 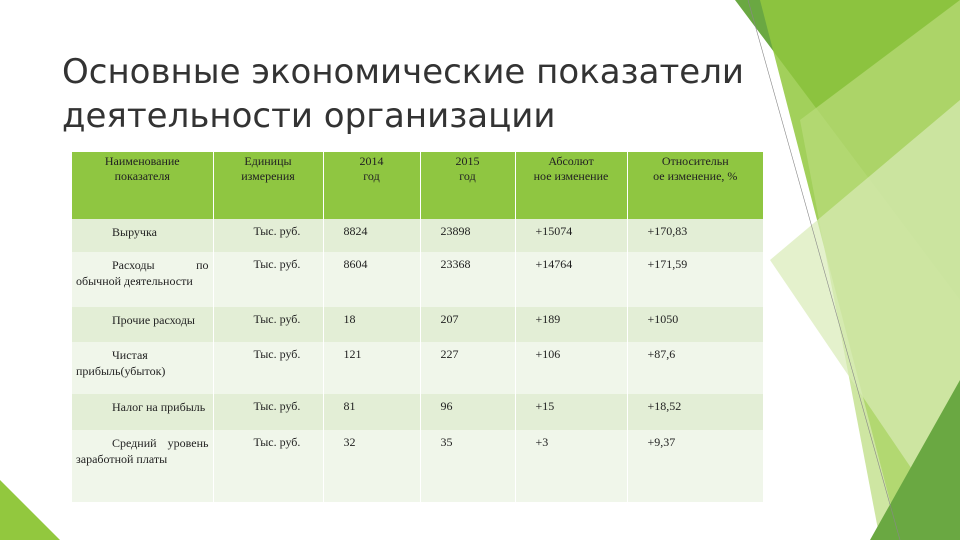 What do you see at coordinates (467, 235) in the screenshot?
I see `cell: 23898` at bounding box center [467, 235].